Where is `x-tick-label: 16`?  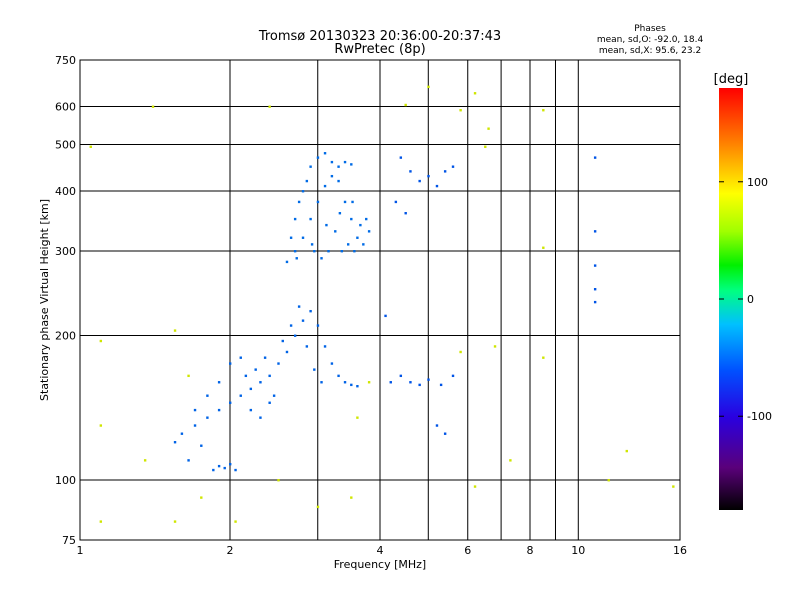 x-tick-label: 16 is located at coordinates (680, 550).